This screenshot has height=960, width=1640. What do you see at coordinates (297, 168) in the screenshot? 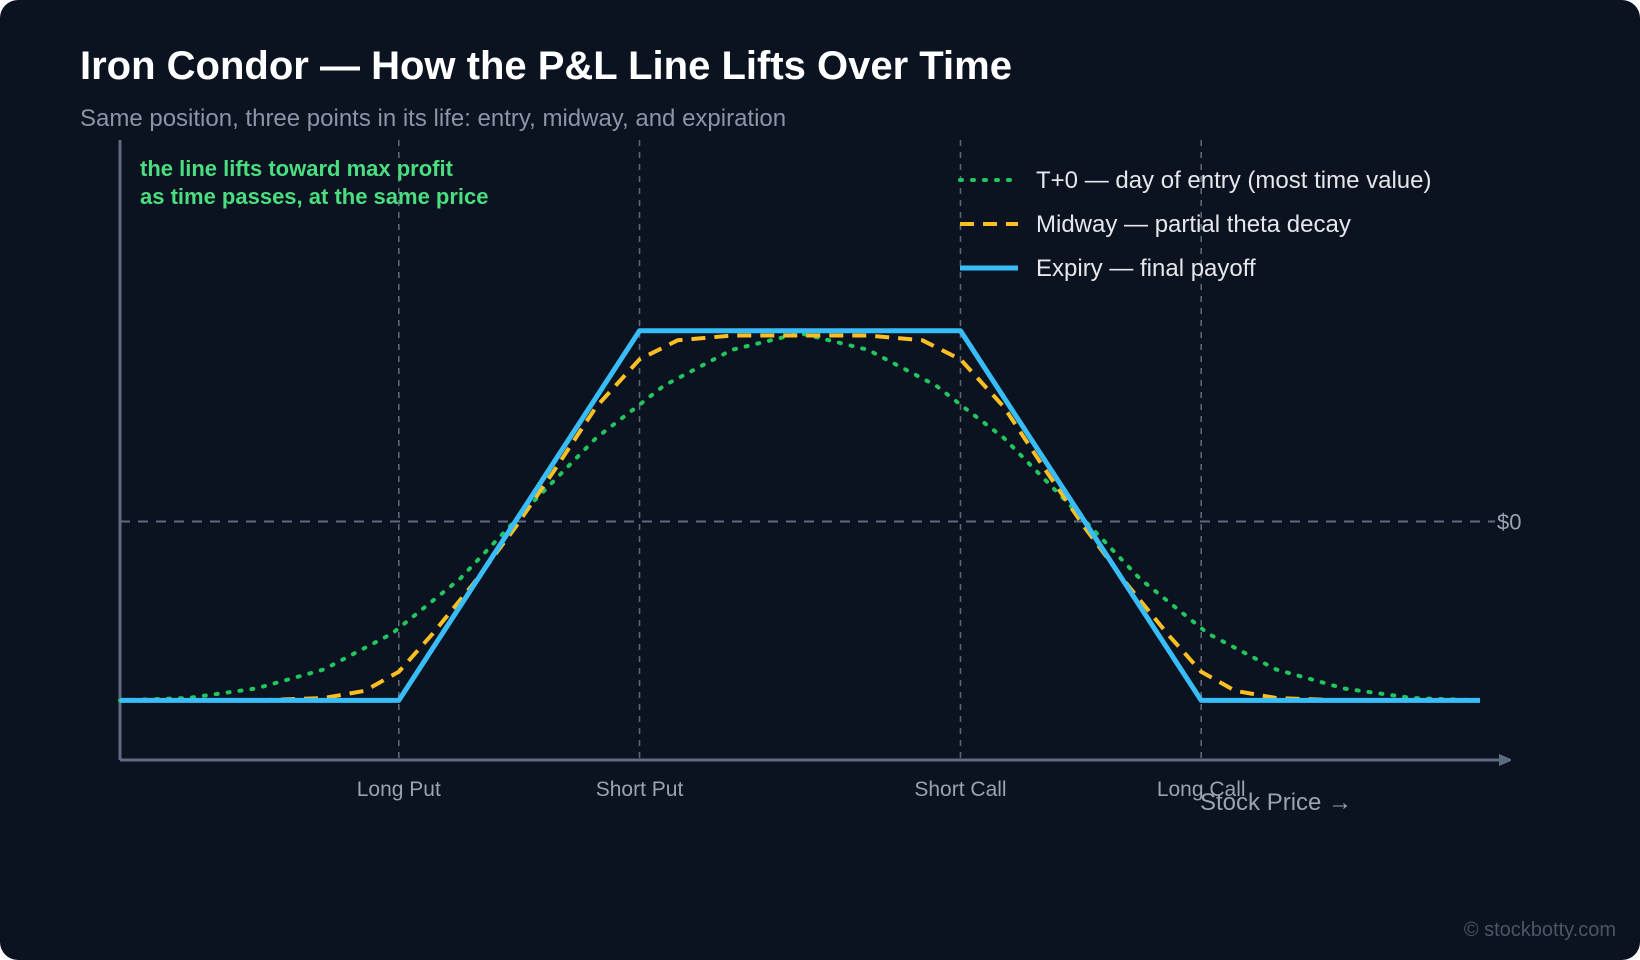
I see `annotation-line: the line lifts toward max profit` at bounding box center [297, 168].